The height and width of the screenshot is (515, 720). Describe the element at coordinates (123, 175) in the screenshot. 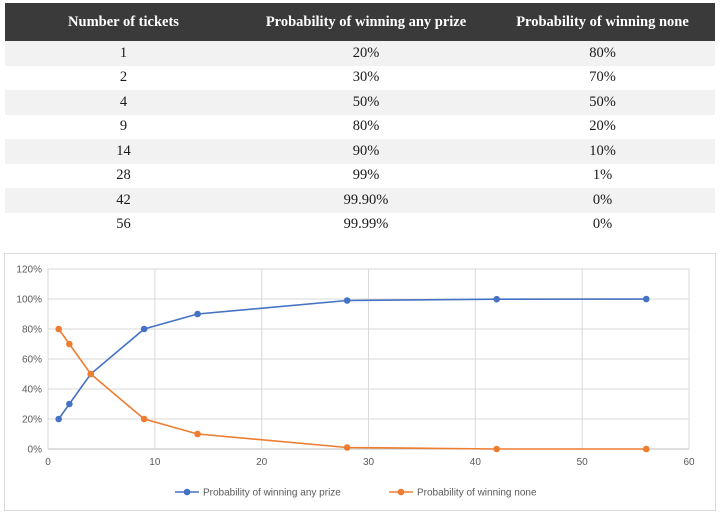

I see `table-cell: 28` at that location.